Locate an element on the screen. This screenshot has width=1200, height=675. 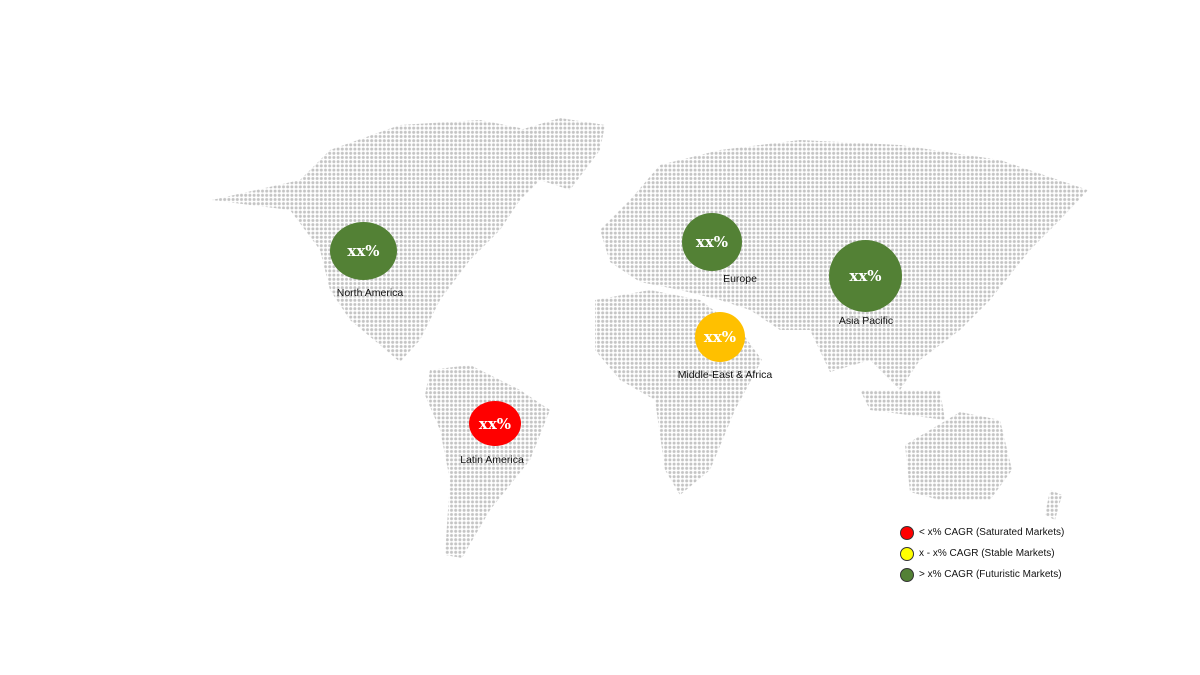
legend-item-saturated: < x% CAGR (Saturated Markets) is located at coordinates (982, 532).